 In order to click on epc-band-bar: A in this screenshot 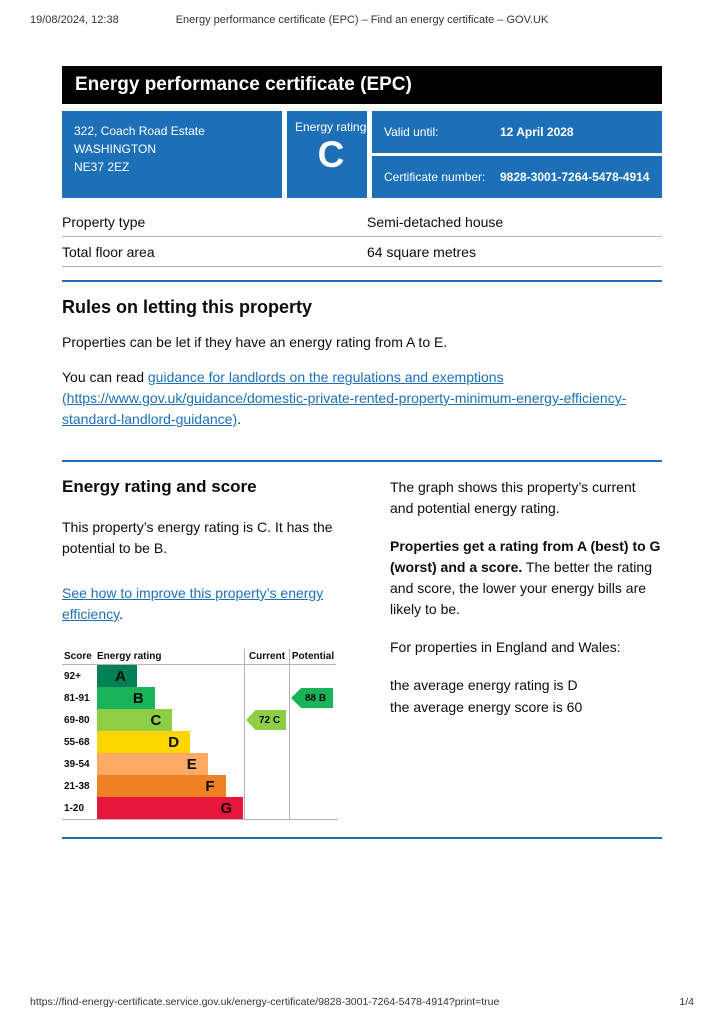, I will do `click(117, 676)`.